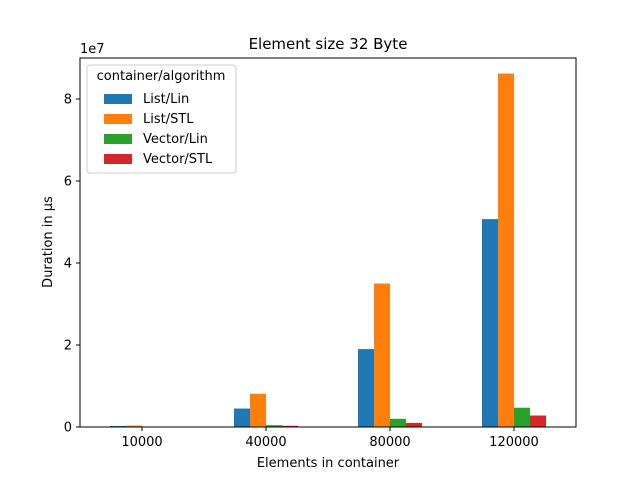  I want to click on y-tick-label-0: 0, so click(68, 428).